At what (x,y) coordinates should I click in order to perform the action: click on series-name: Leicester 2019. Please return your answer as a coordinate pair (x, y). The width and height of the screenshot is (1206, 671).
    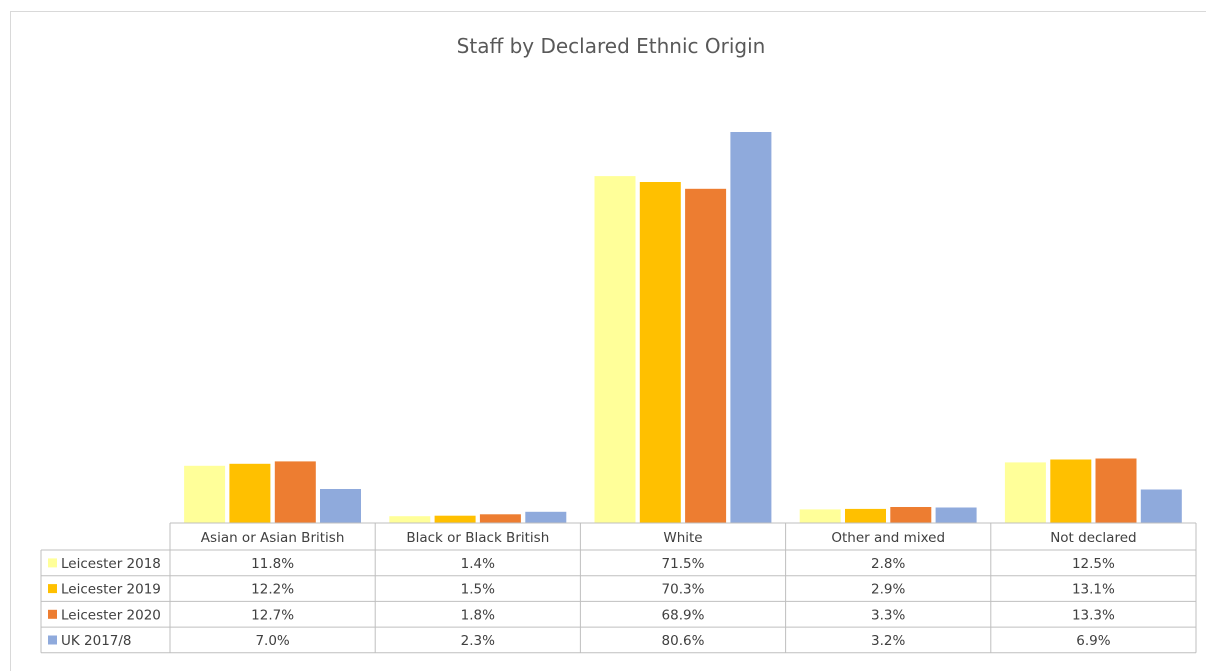
    Looking at the image, I should click on (111, 590).